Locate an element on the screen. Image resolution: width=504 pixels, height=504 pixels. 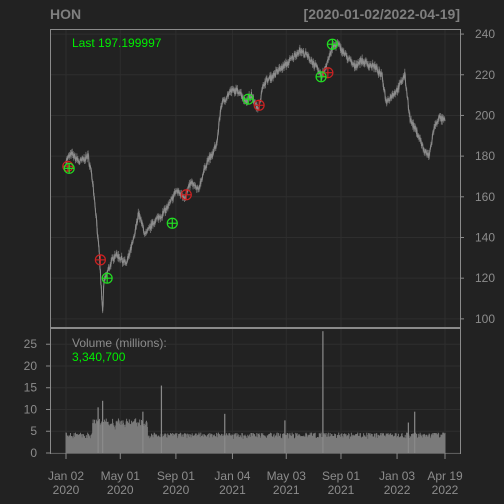
volume-tick-label: 0 is located at coordinates (33, 453).